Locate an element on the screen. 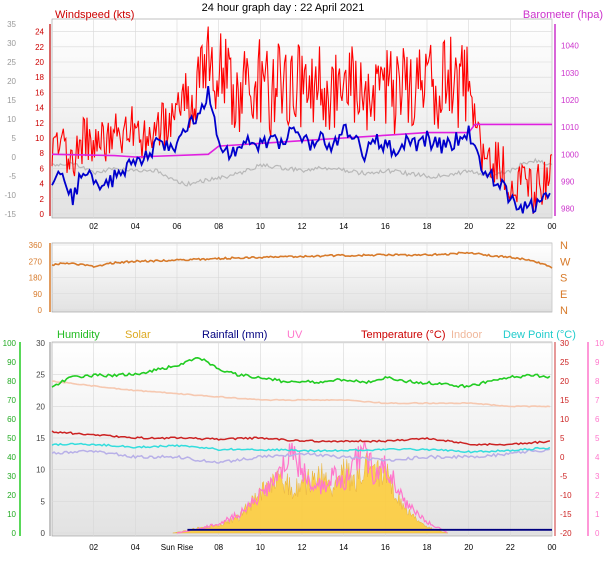 This screenshot has height=561, width=608. barometer-tick-label: 1000 is located at coordinates (570, 154).